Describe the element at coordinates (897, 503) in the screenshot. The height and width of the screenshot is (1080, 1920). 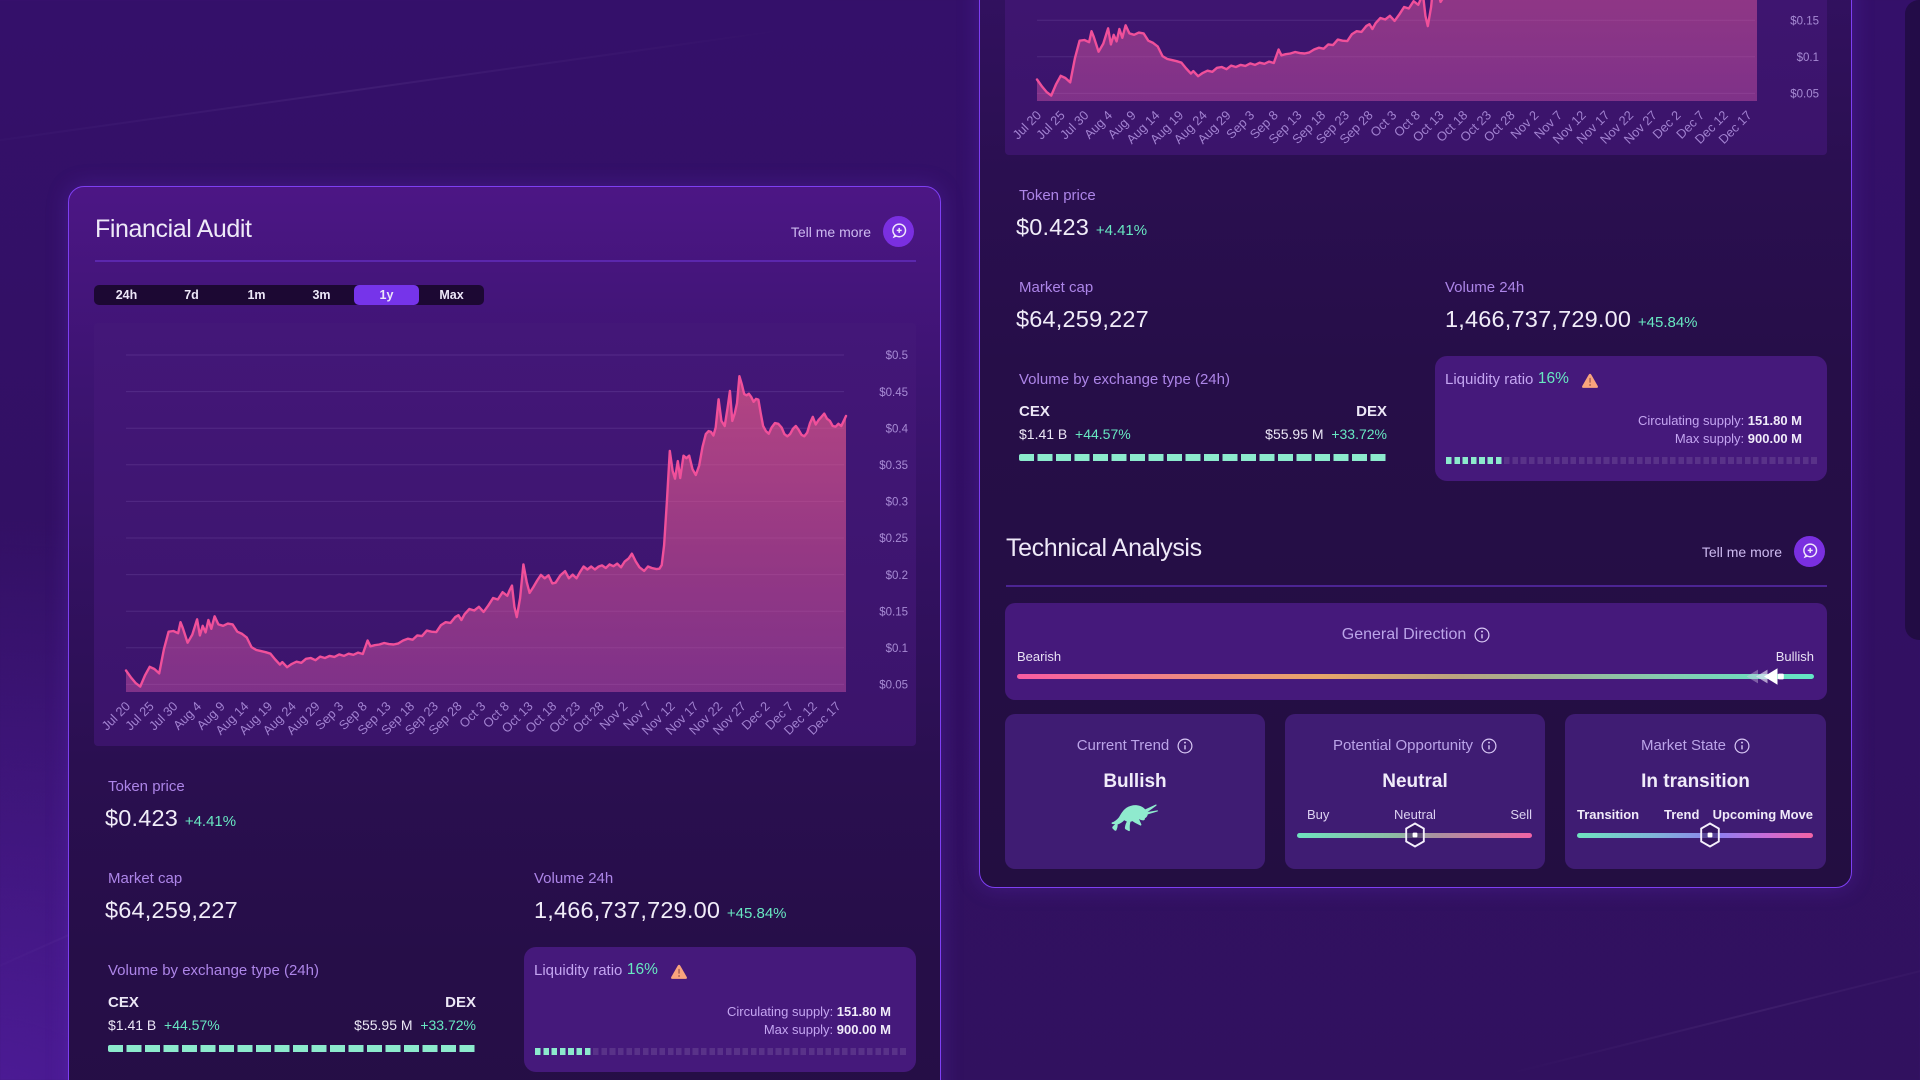
I see `svg-text: $0.3` at that location.